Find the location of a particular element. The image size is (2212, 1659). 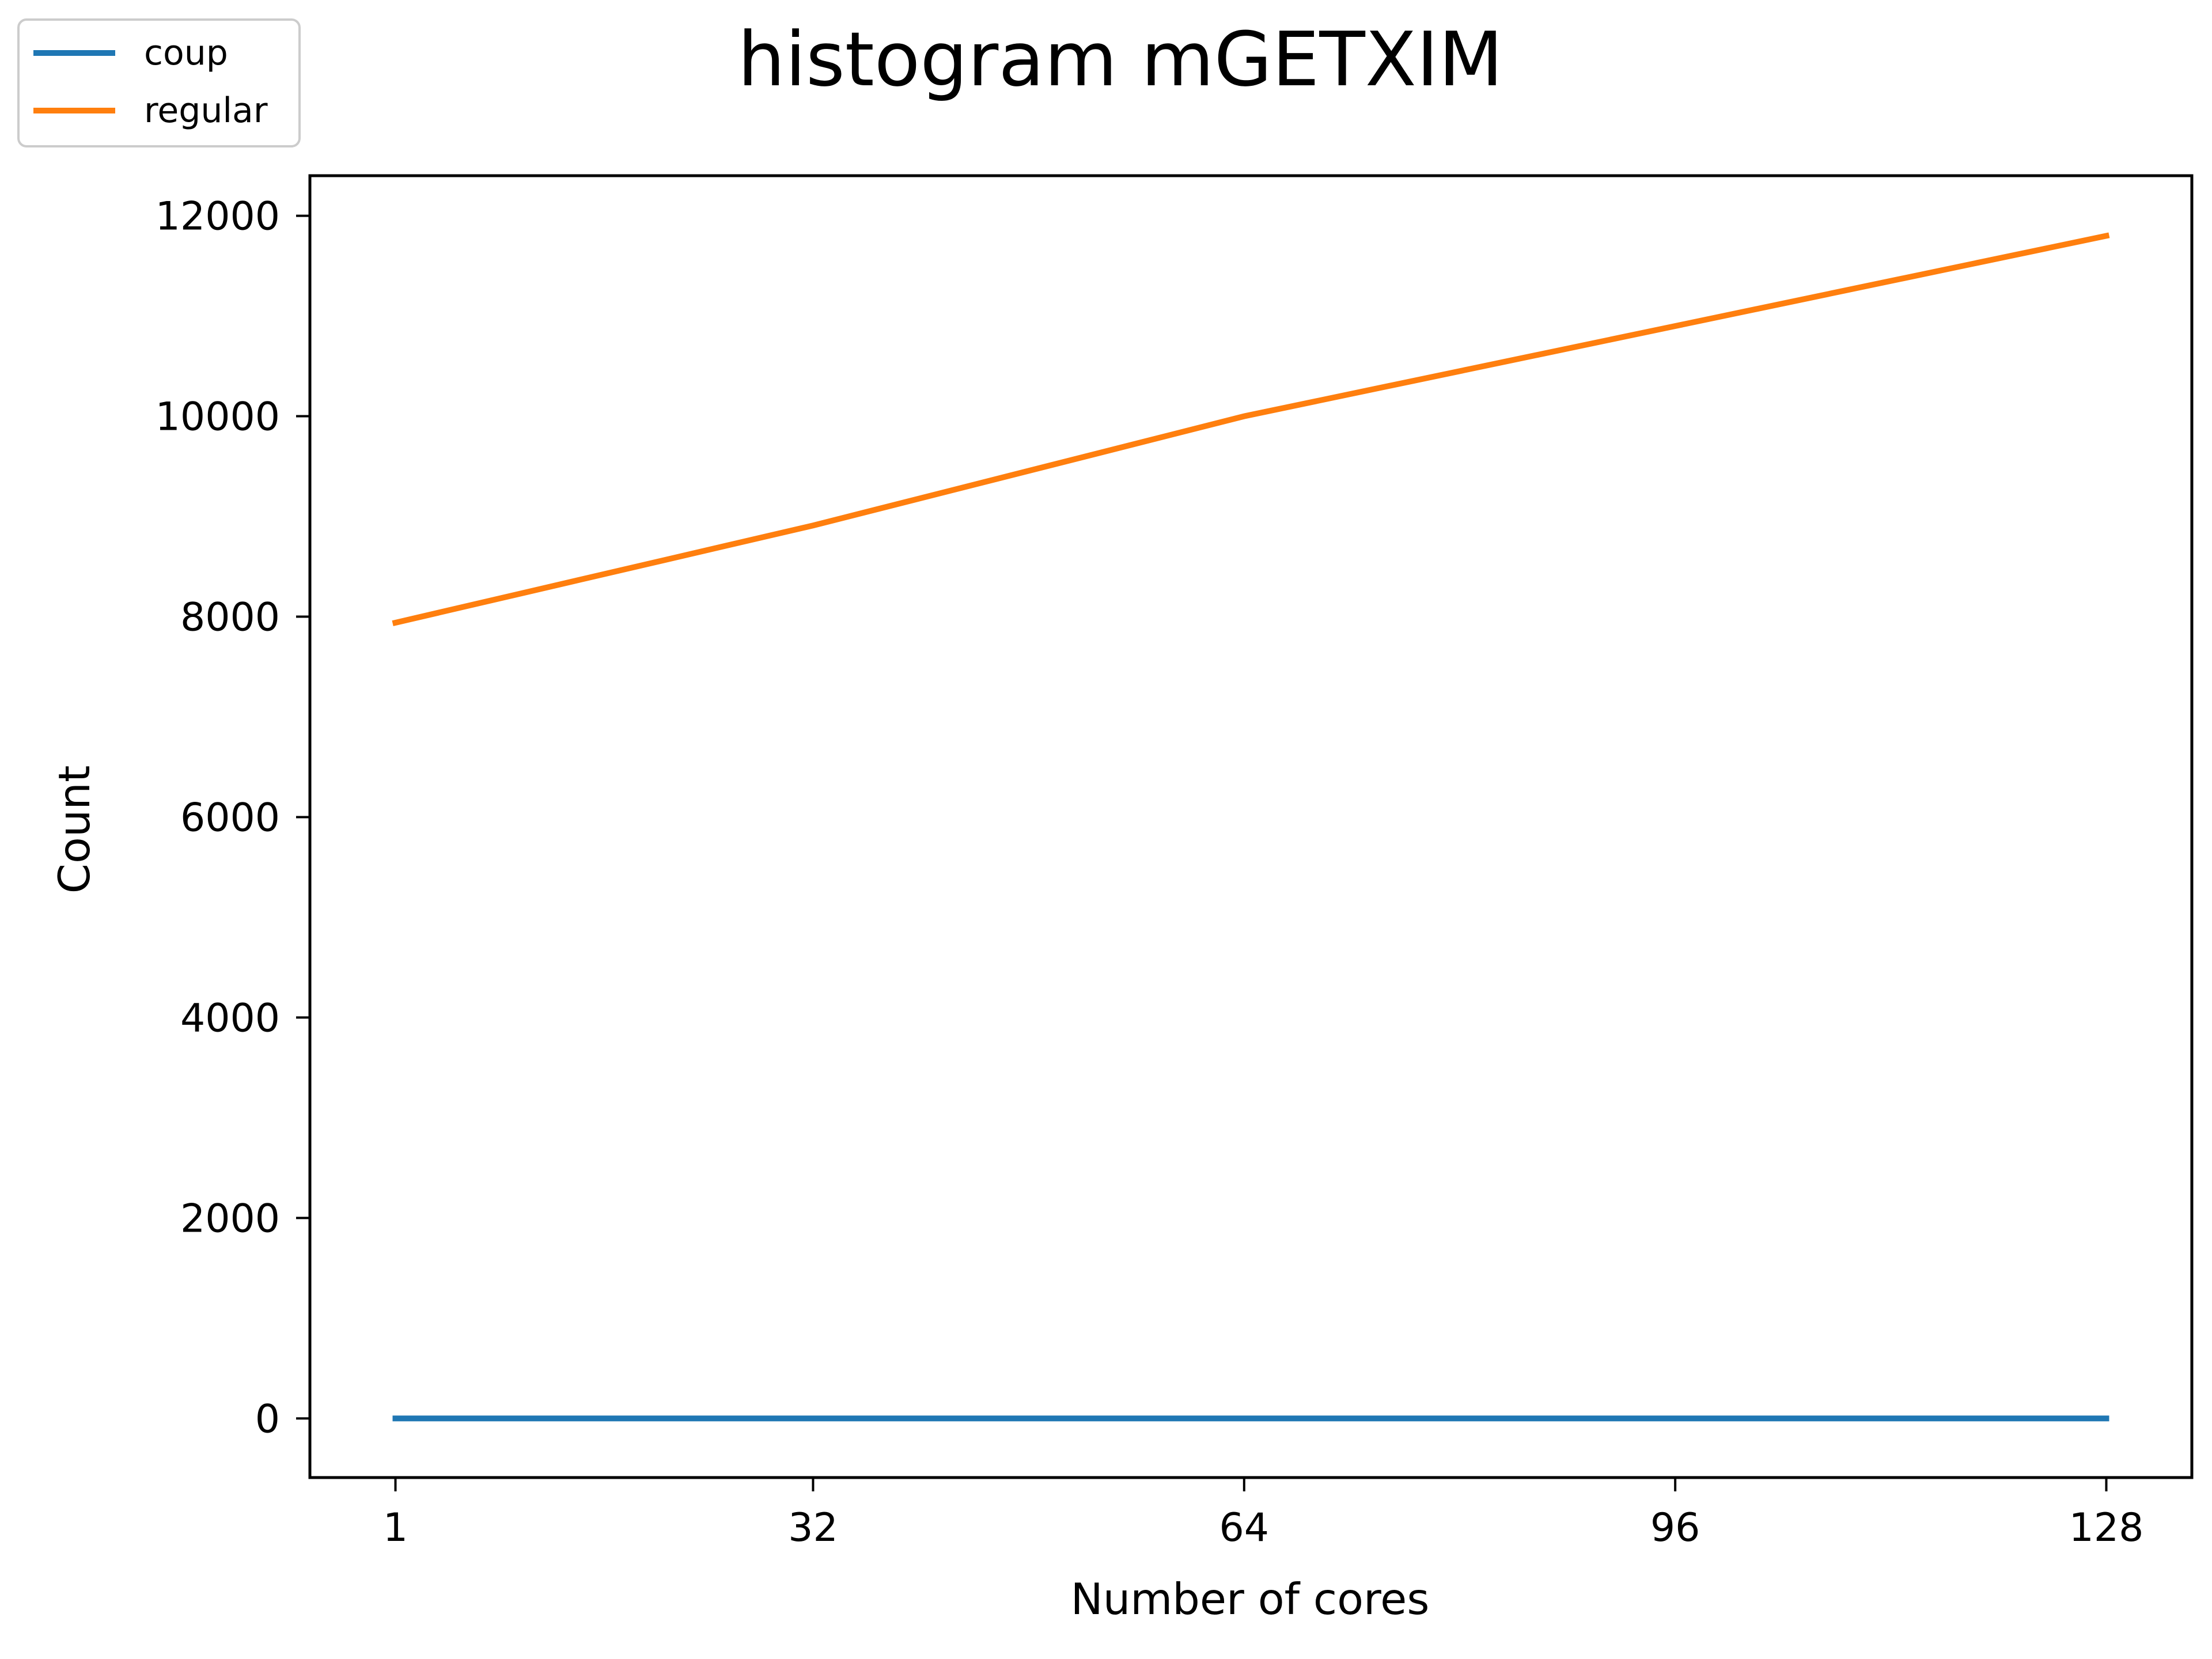

legend-label-coup: coup is located at coordinates (186, 53).